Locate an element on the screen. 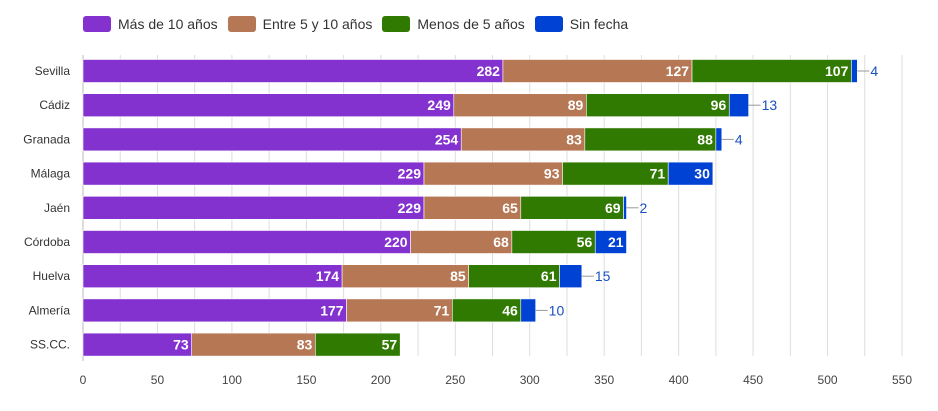  data-label: 68 is located at coordinates (501, 242).